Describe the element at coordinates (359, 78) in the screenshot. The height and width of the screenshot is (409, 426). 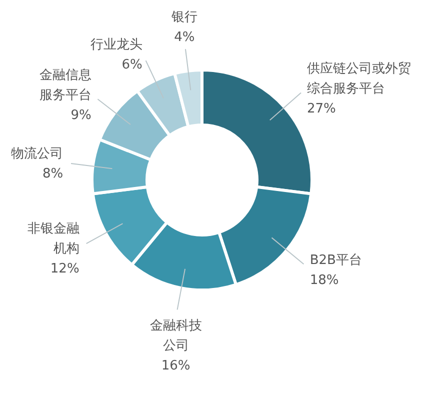
I see `slice-label: 供应链公司或外贸综合服务平台` at that location.